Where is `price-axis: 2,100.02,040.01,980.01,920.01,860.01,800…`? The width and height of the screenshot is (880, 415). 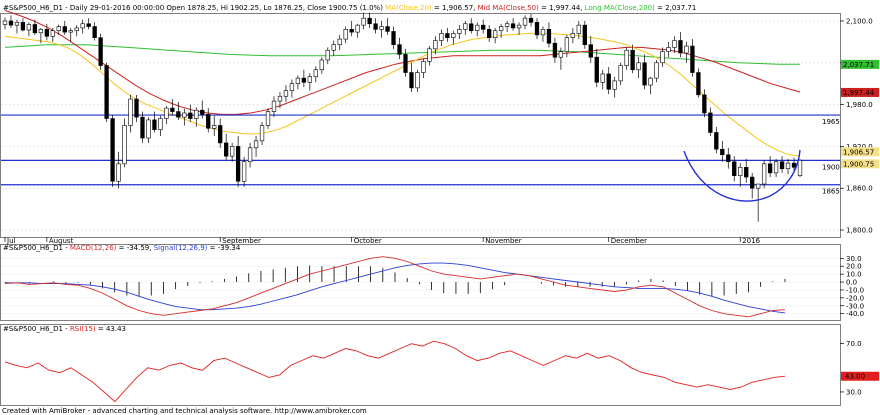
price-axis: 2,100.02,040.01,980.01,920.01,860.01,800… is located at coordinates (856, 126).